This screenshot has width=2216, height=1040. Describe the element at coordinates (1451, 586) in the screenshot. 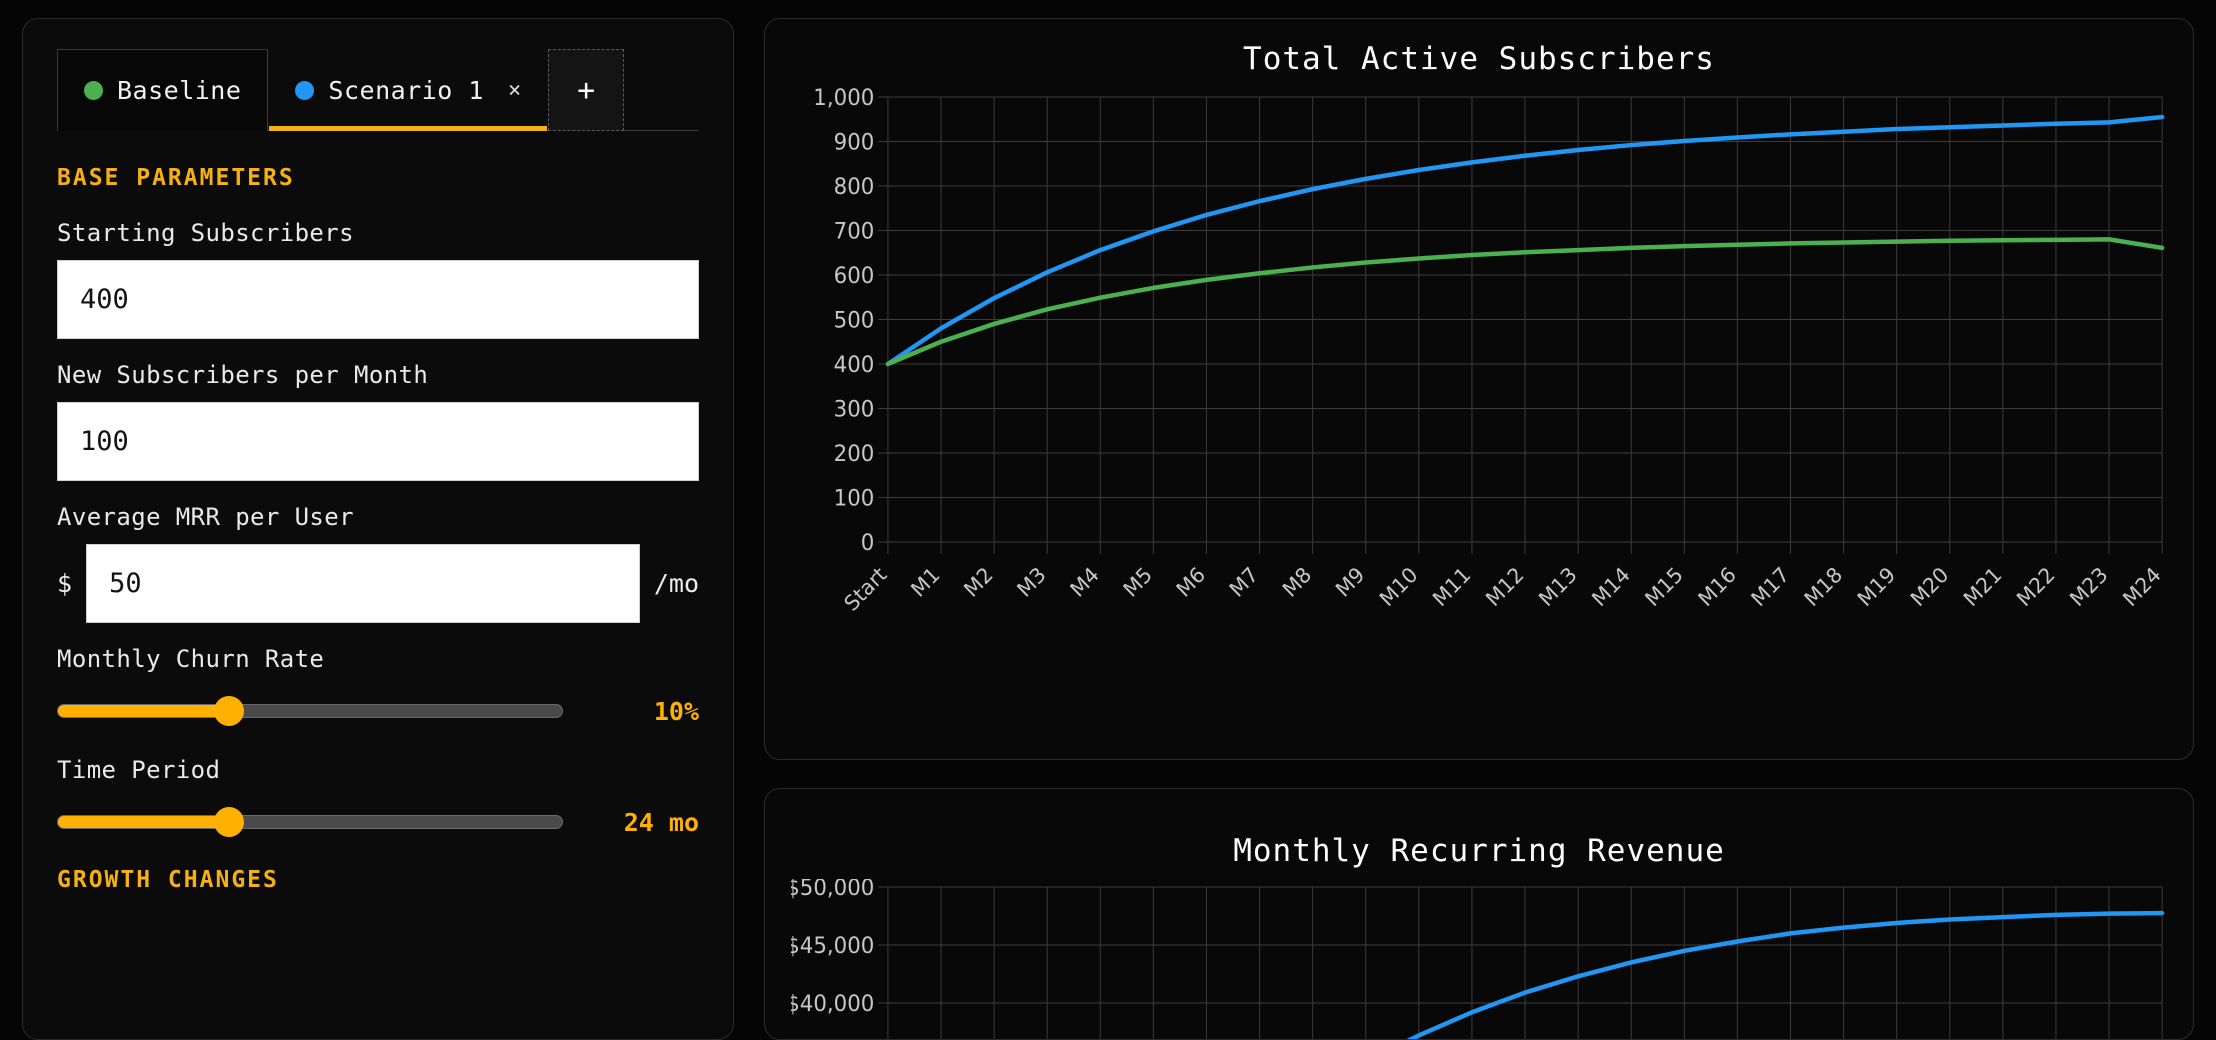

I see `x-axis-tick: M11` at that location.